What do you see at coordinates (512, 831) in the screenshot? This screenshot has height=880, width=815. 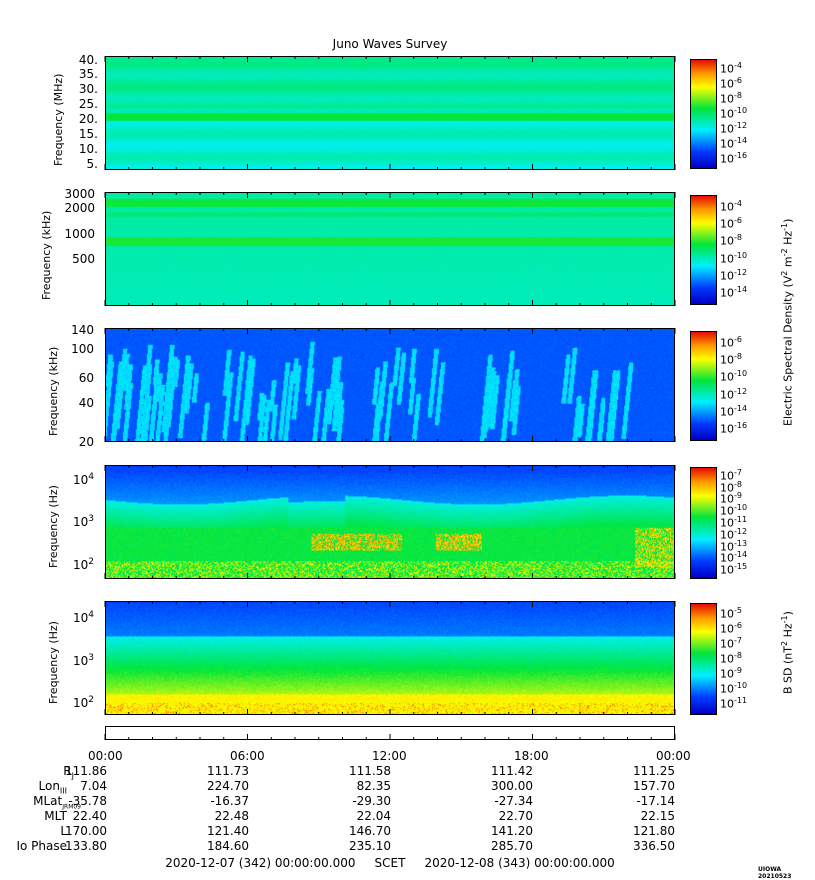 I see `ephemeris-value: 141.20` at bounding box center [512, 831].